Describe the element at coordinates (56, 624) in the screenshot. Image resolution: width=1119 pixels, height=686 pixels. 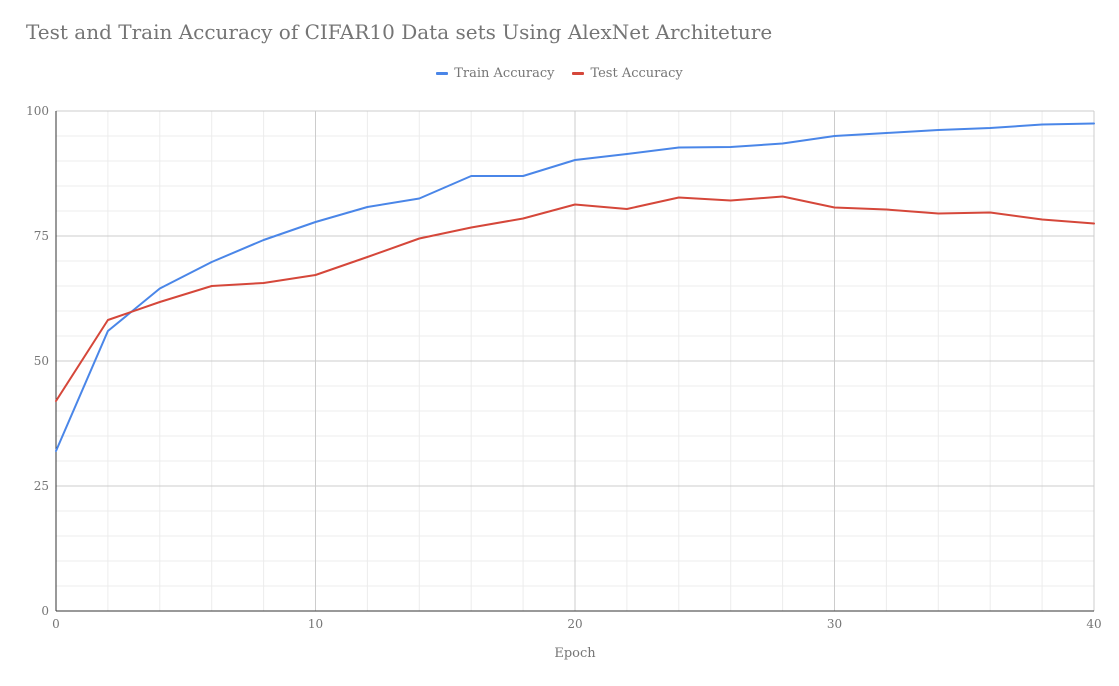
I see `x-tick-label: 0` at that location.